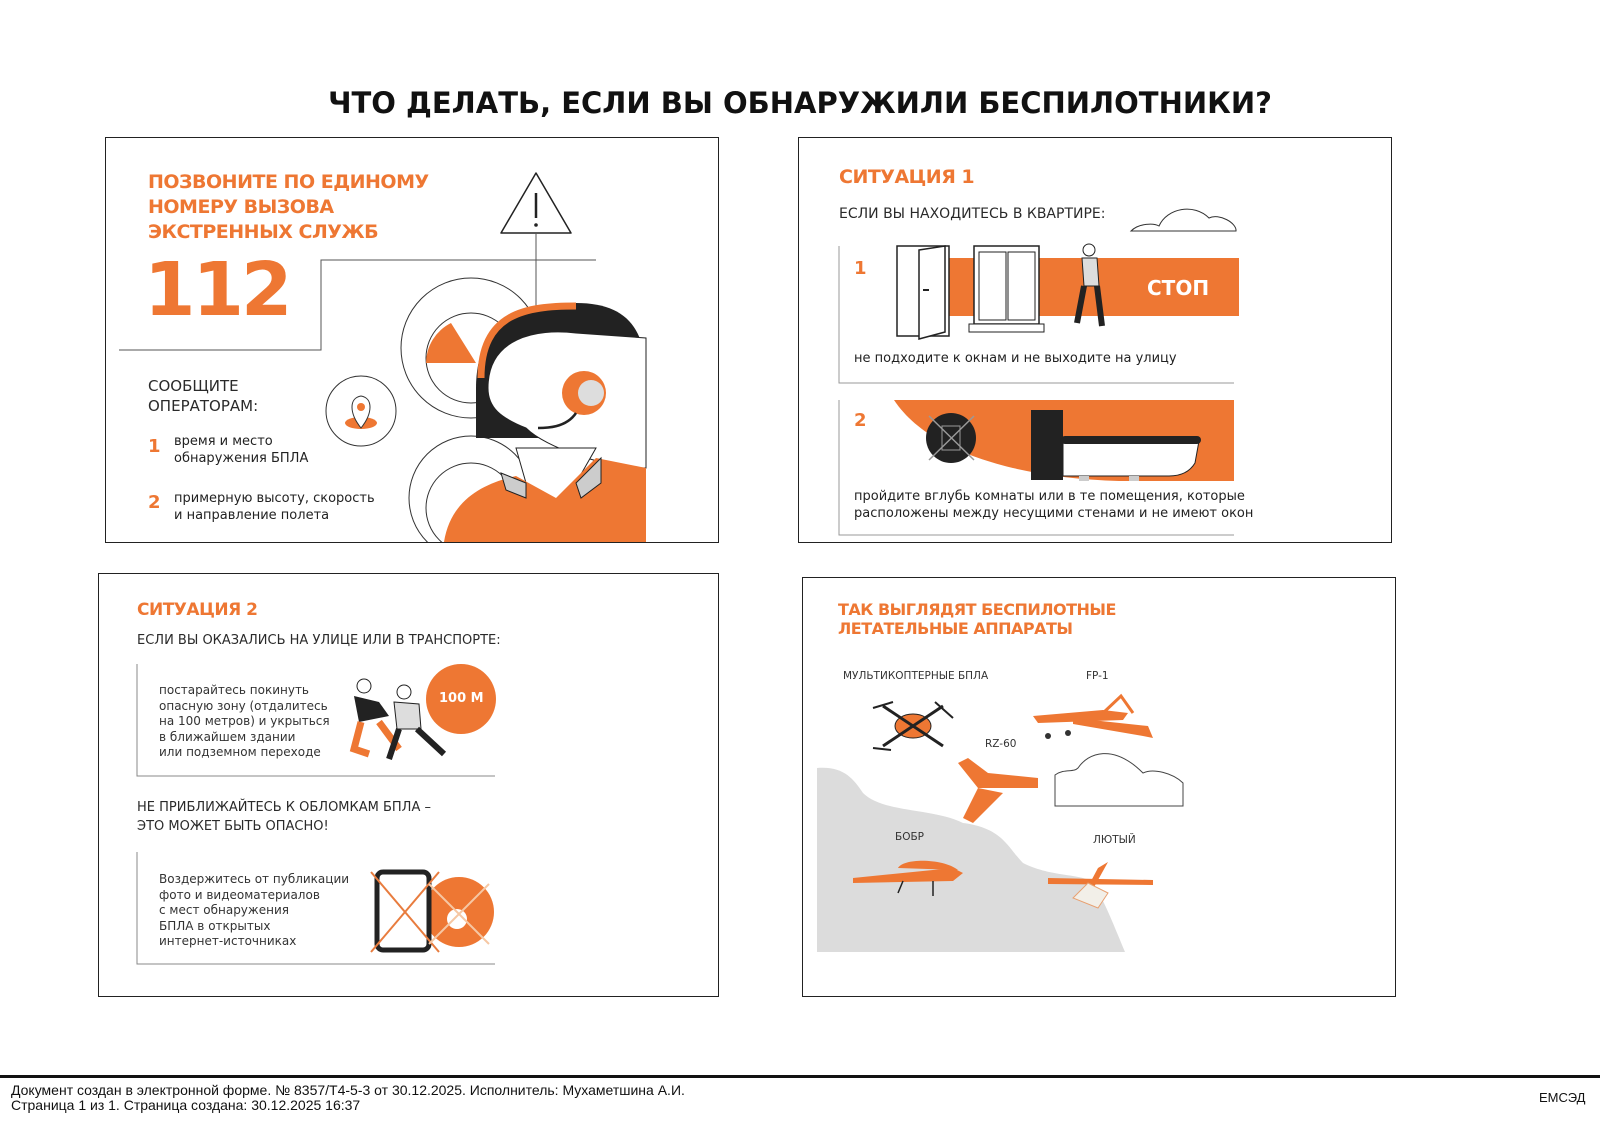 The height and width of the screenshot is (1131, 1600). What do you see at coordinates (154, 446) in the screenshot?
I see `item-number: 1` at bounding box center [154, 446].